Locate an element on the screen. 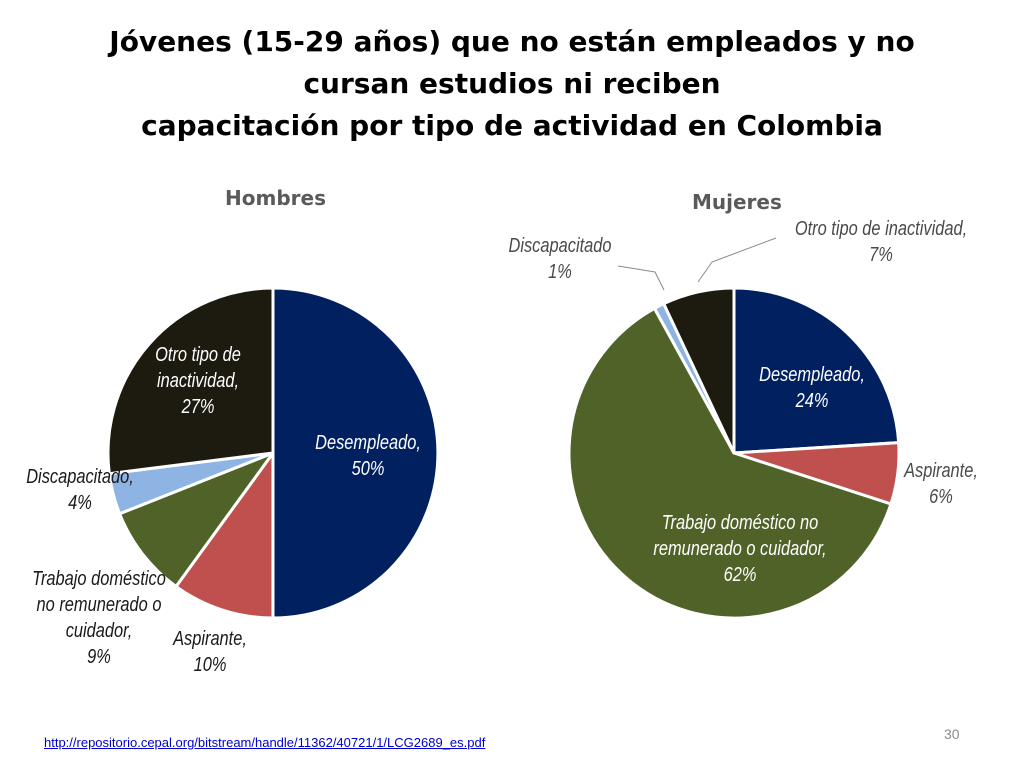 The image size is (1024, 768). mujeres-slice-otro-tipo is located at coordinates (699, 370).